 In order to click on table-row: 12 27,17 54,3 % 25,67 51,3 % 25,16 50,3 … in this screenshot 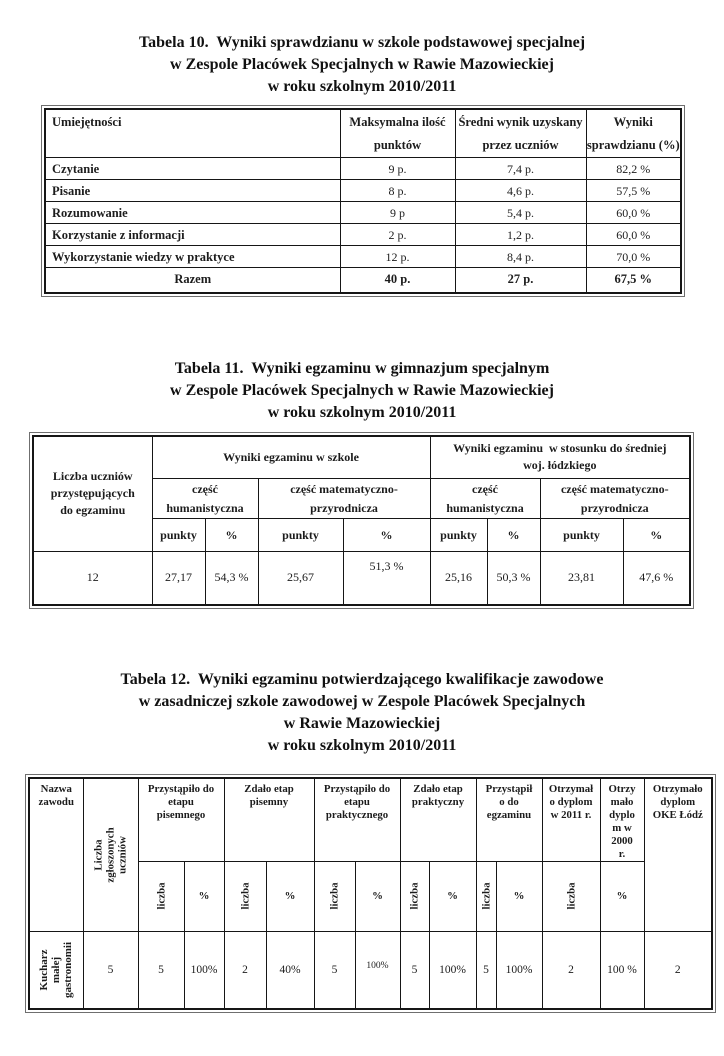, I will do `click(361, 578)`.